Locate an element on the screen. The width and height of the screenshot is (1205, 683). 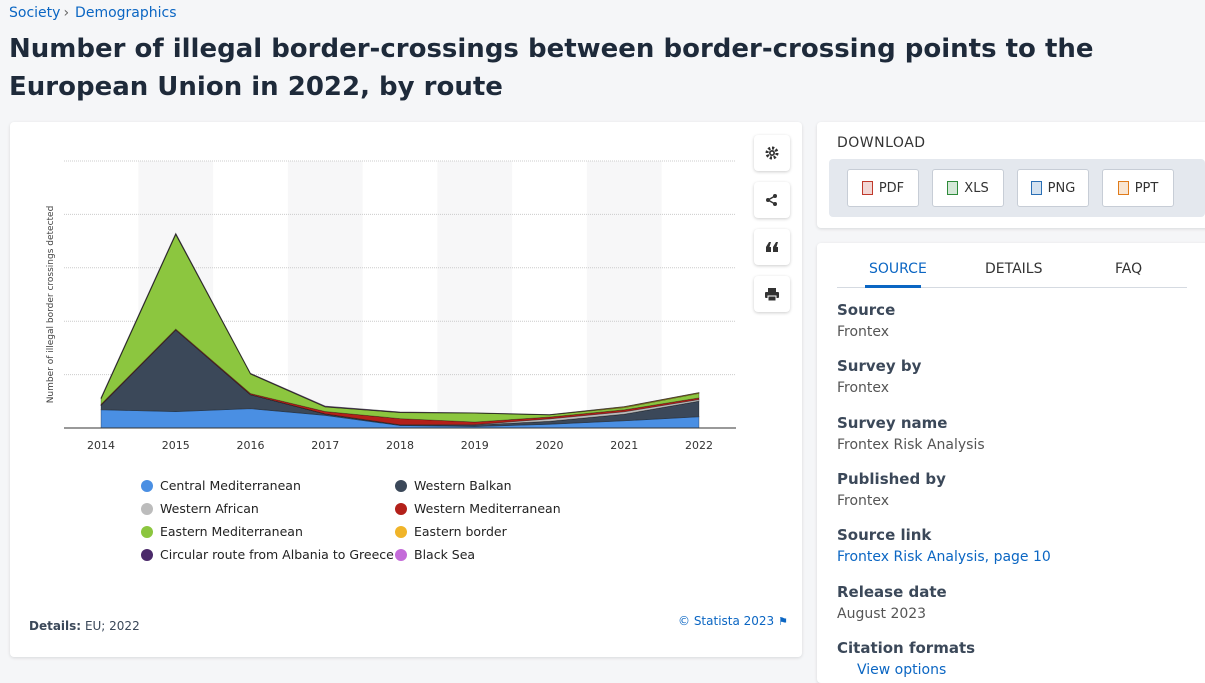
credit: © Statista 2023 ⚑ is located at coordinates (733, 621).